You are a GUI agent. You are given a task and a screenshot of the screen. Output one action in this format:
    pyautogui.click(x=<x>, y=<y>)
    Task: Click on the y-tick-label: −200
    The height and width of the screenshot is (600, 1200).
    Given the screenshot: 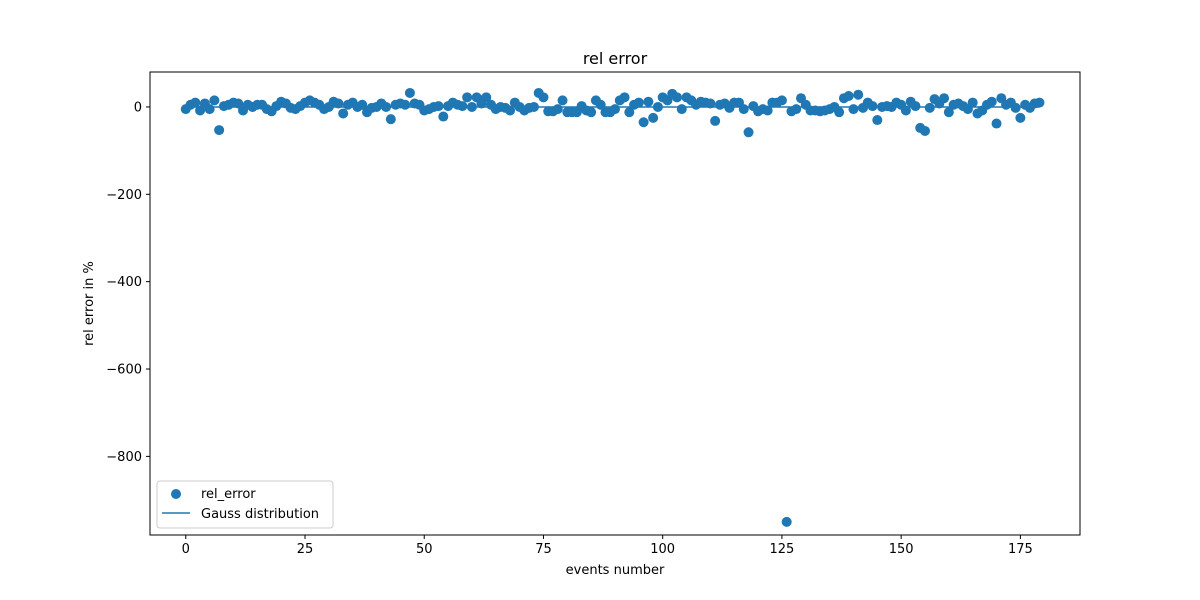 What is the action you would take?
    pyautogui.click(x=124, y=195)
    